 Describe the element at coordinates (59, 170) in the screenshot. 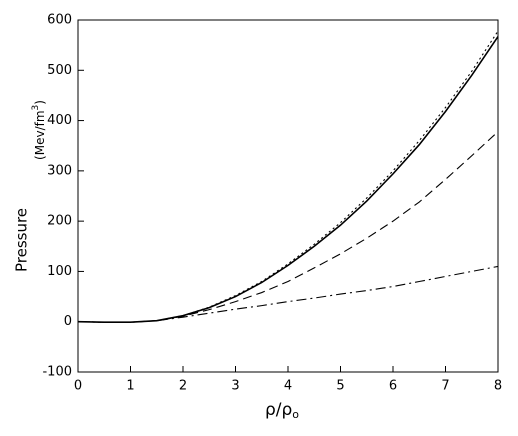

I see `y-tick-label: 300` at that location.